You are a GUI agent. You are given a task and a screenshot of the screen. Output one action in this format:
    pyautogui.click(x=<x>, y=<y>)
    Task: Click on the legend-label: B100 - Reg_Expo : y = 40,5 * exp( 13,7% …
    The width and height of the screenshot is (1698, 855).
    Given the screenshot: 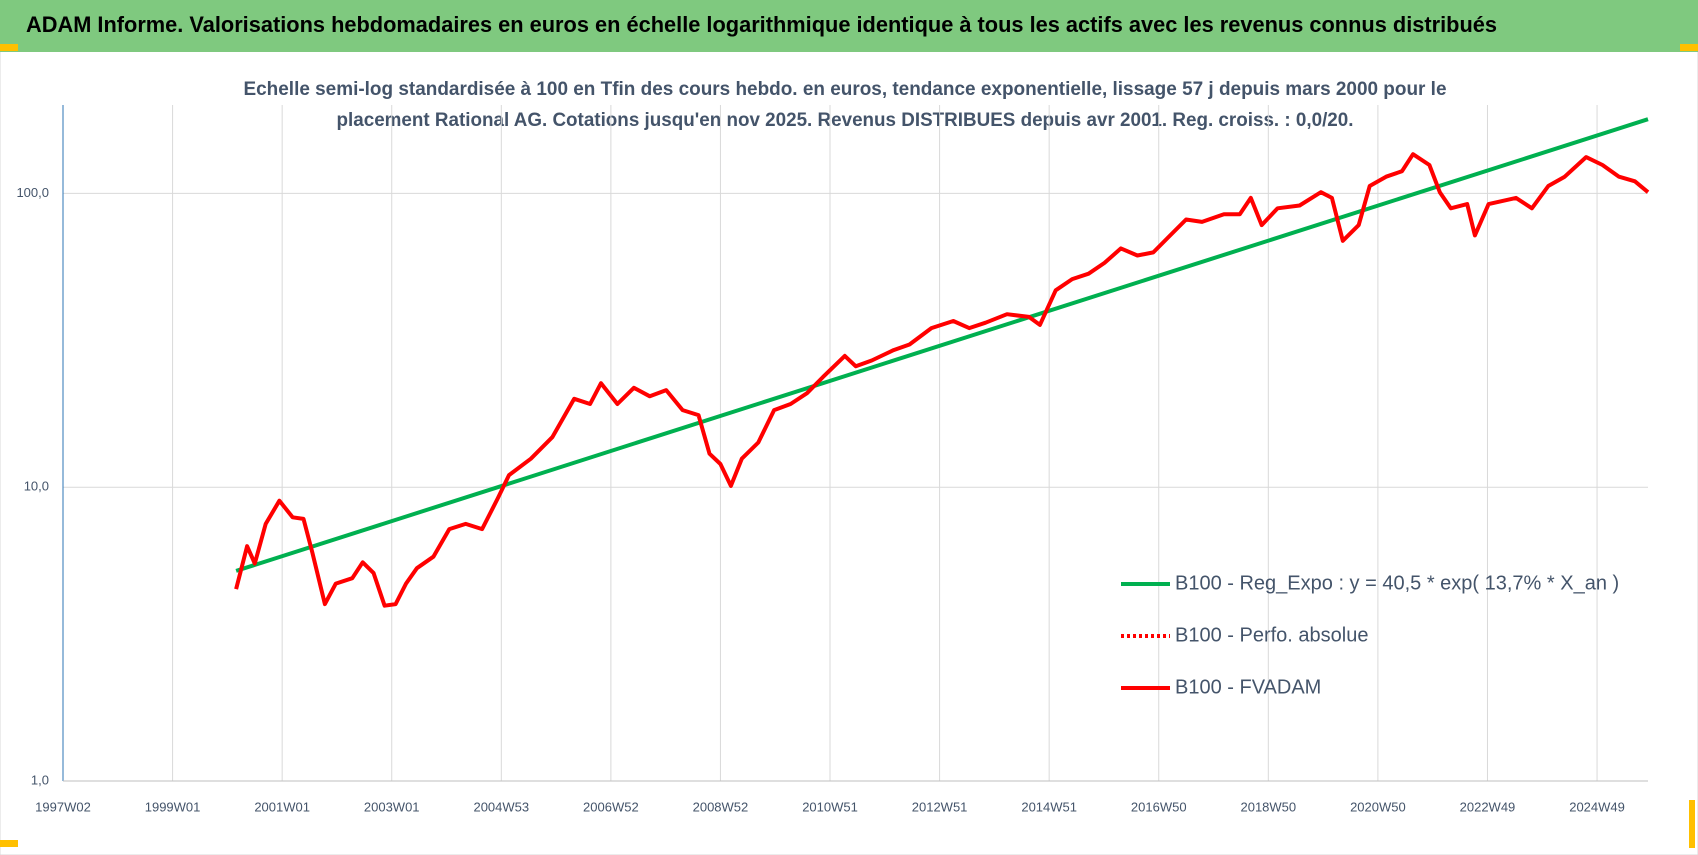 What is the action you would take?
    pyautogui.click(x=1397, y=583)
    